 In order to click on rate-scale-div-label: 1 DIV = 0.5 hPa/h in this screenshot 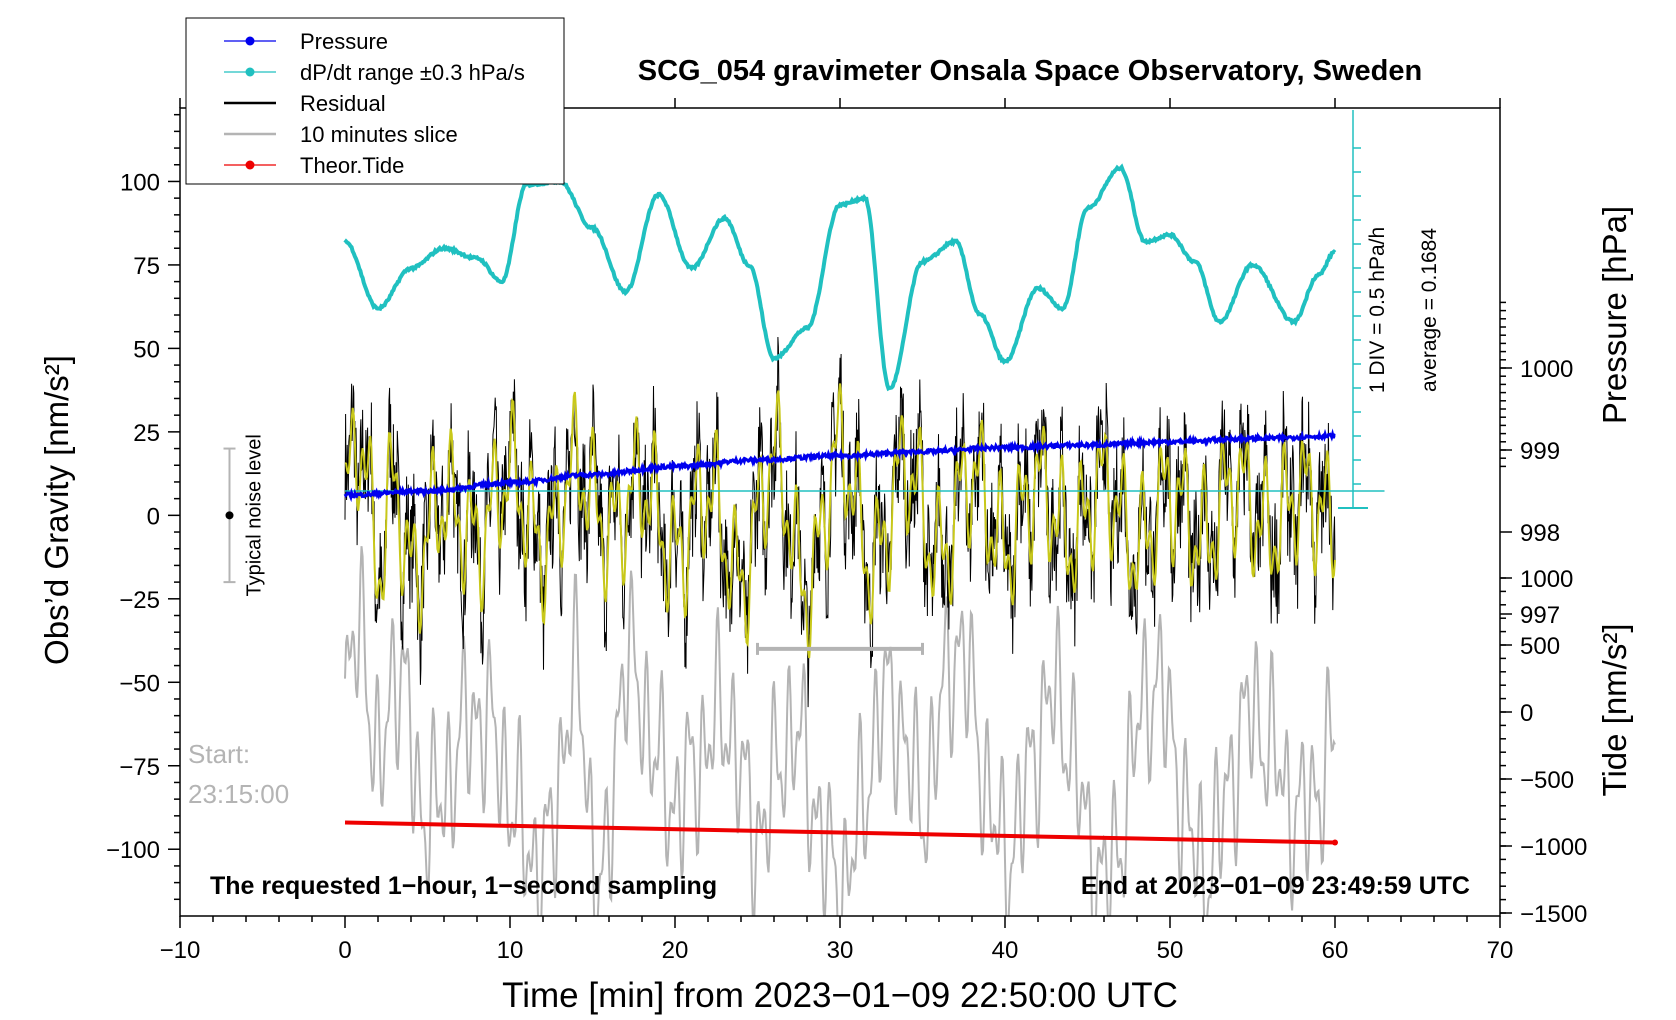, I will do `click(1377, 310)`.